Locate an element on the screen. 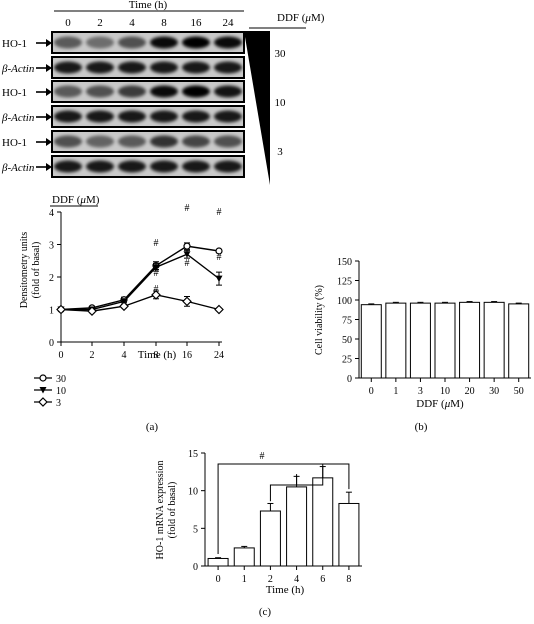  chart-c-x-tick-label: 6 is located at coordinates (322, 579).